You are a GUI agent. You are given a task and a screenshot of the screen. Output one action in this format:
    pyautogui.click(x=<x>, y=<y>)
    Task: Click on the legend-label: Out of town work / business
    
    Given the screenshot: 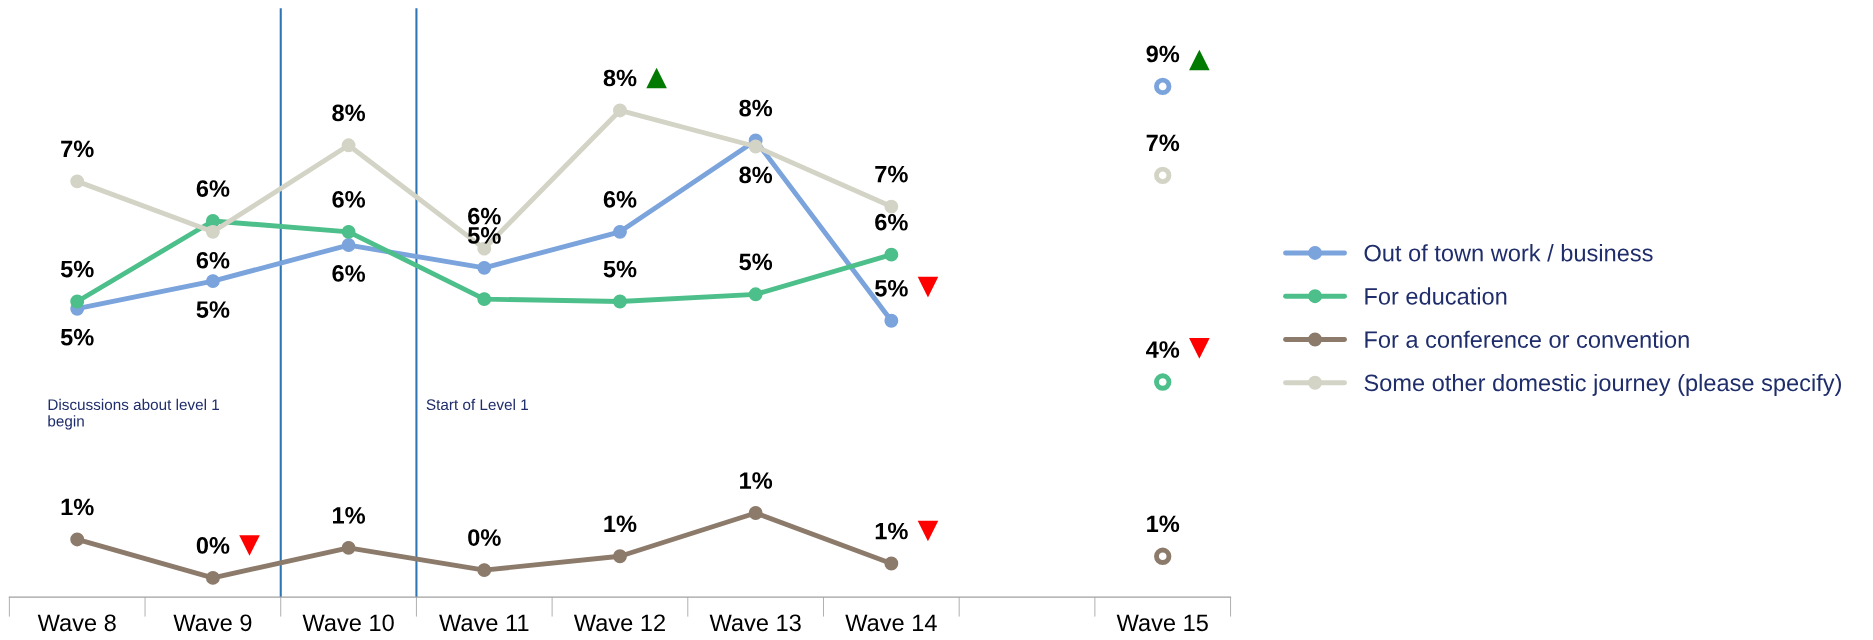 What is the action you would take?
    pyautogui.click(x=1508, y=253)
    